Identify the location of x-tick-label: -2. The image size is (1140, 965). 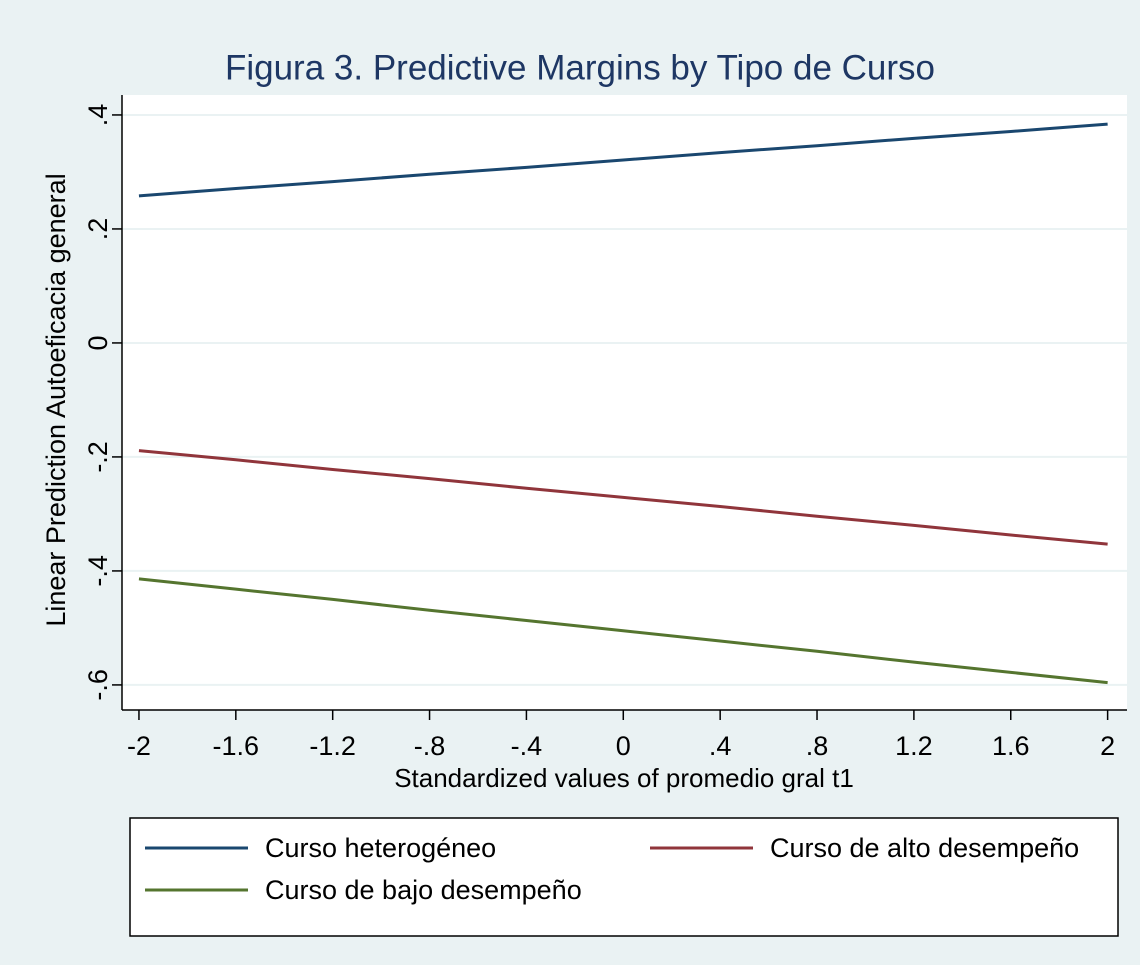
(139, 746).